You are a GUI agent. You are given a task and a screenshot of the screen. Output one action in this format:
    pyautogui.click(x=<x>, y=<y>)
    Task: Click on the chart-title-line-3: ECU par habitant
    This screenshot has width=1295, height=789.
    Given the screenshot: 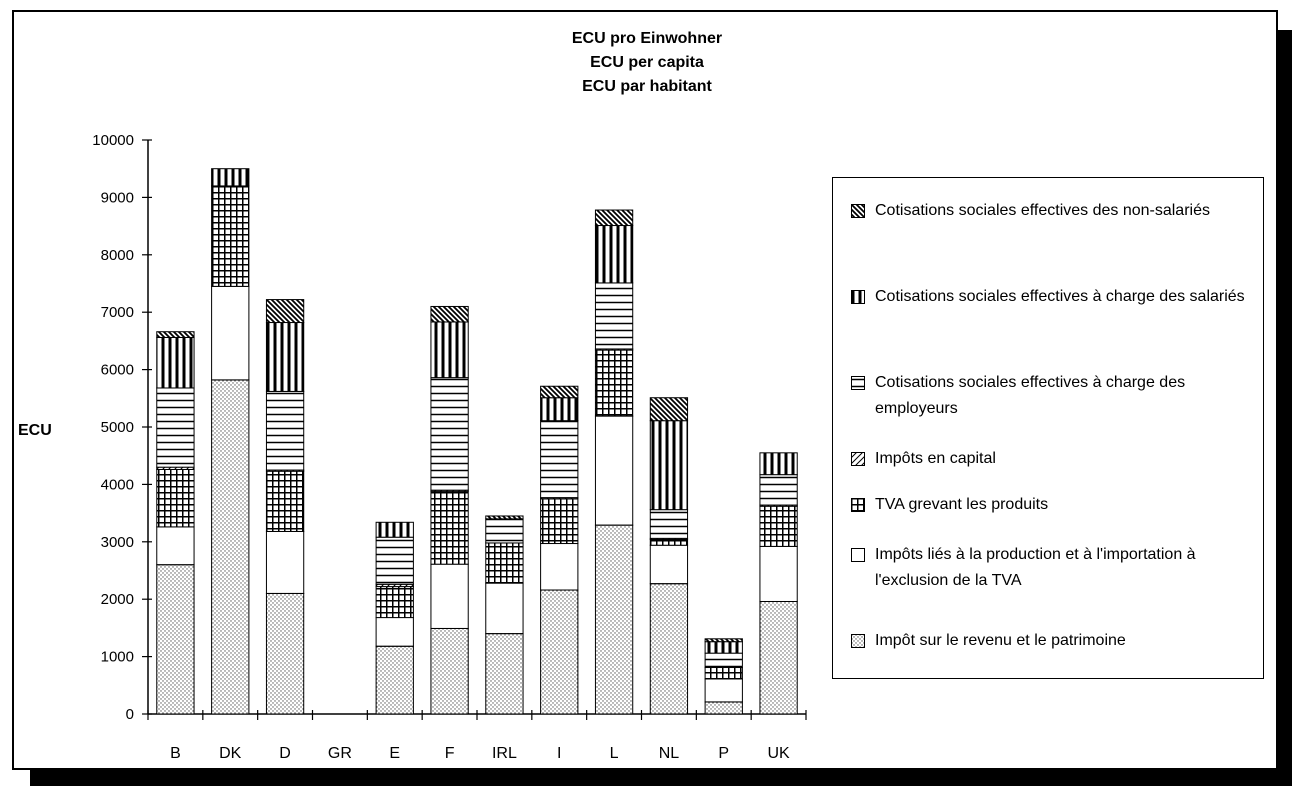 What is the action you would take?
    pyautogui.click(x=647, y=86)
    